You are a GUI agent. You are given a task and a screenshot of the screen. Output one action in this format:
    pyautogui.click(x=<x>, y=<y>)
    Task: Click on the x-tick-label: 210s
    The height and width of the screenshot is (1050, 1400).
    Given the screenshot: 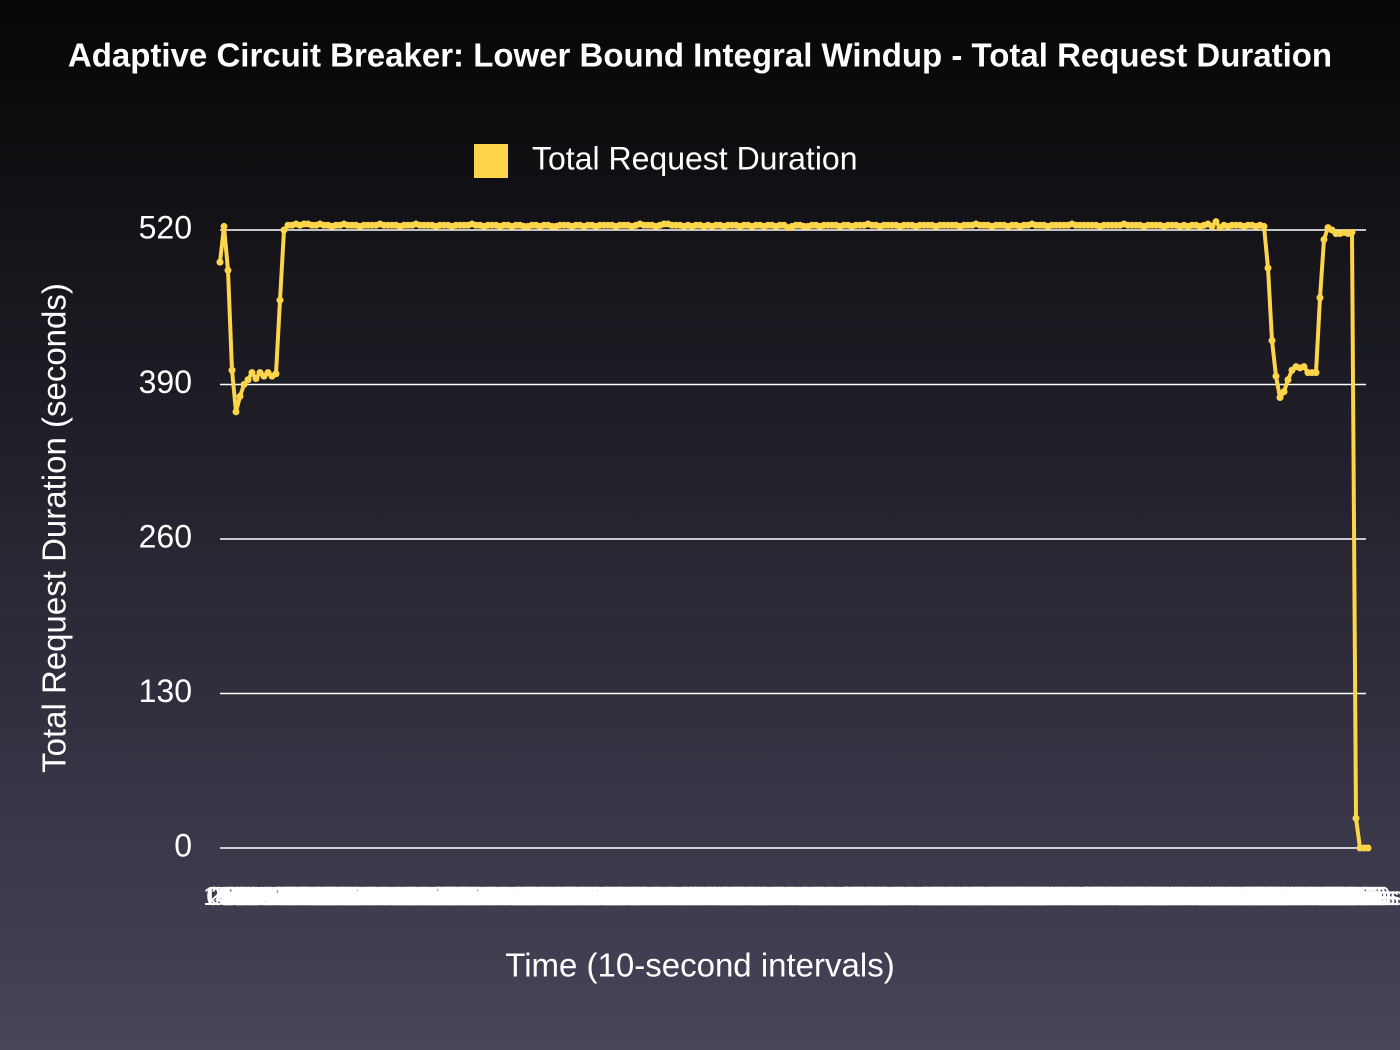 What is the action you would take?
    pyautogui.click(x=304, y=896)
    